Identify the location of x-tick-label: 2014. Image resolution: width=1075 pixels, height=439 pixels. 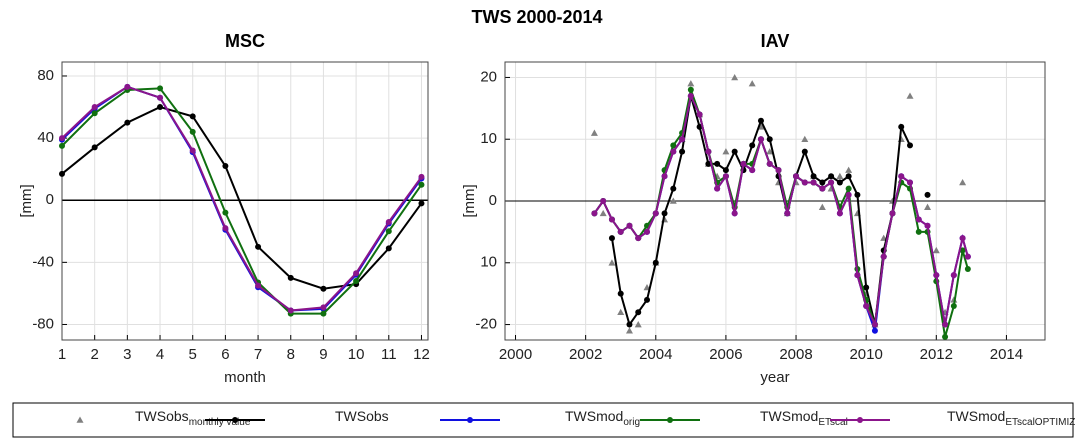
(1006, 354).